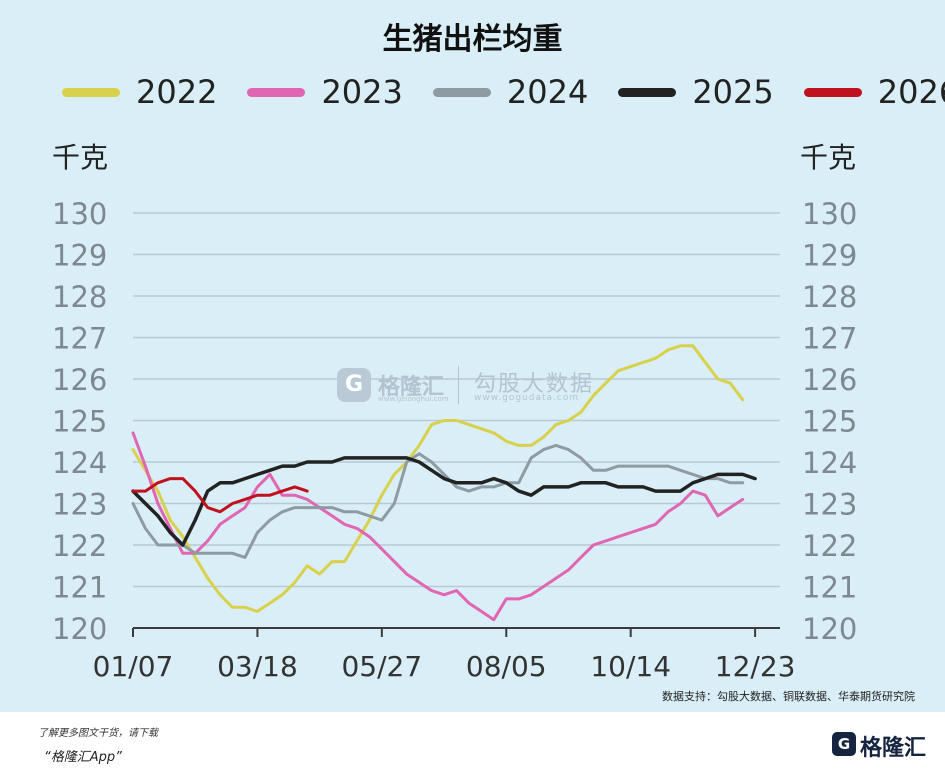  What do you see at coordinates (647, 92) in the screenshot?
I see `legend-swatch-2025` at bounding box center [647, 92].